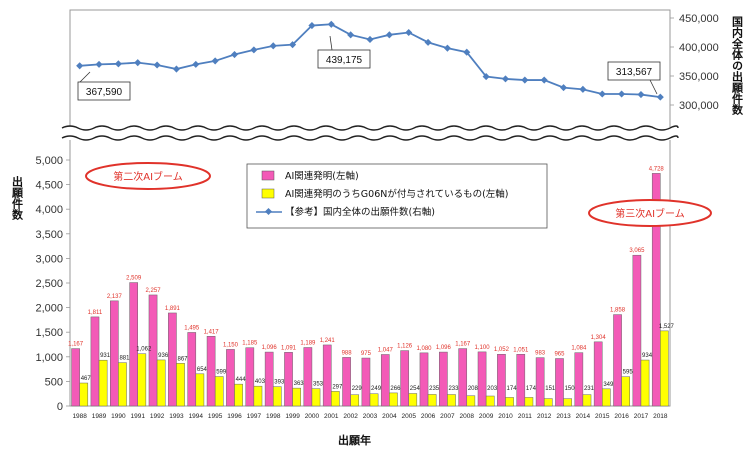 The height and width of the screenshot is (460, 748). I want to click on legend-label-ai: AI関連発明(左軸), so click(322, 176).